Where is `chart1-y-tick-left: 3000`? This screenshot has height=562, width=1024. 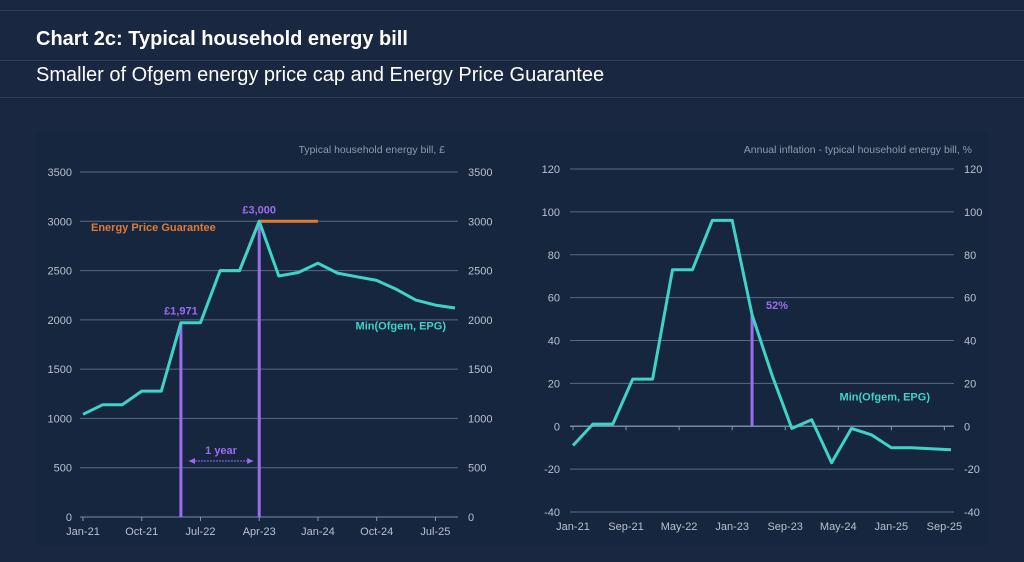 chart1-y-tick-left: 3000 is located at coordinates (60, 222).